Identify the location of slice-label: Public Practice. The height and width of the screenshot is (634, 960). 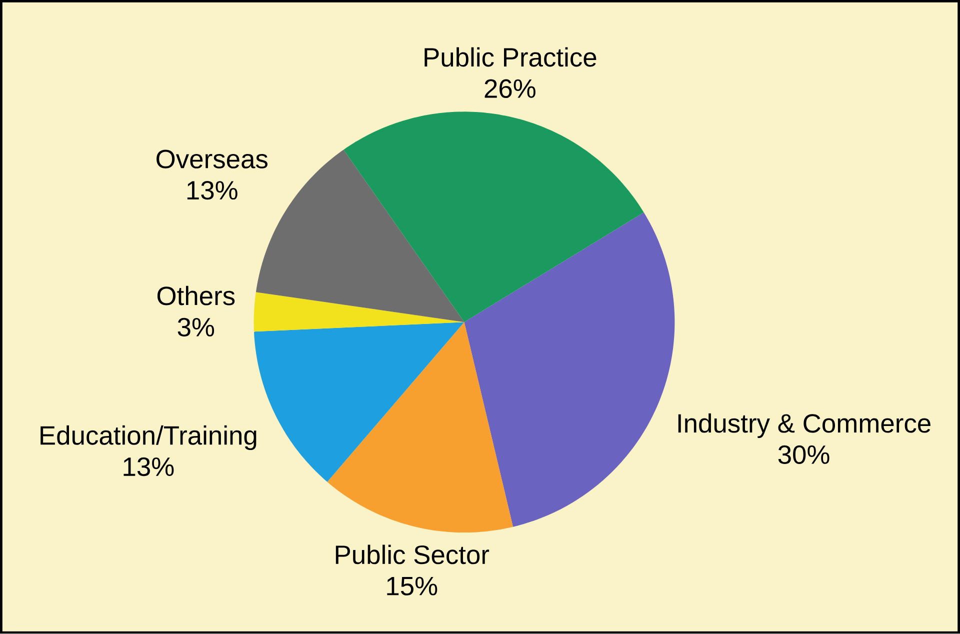
(510, 57).